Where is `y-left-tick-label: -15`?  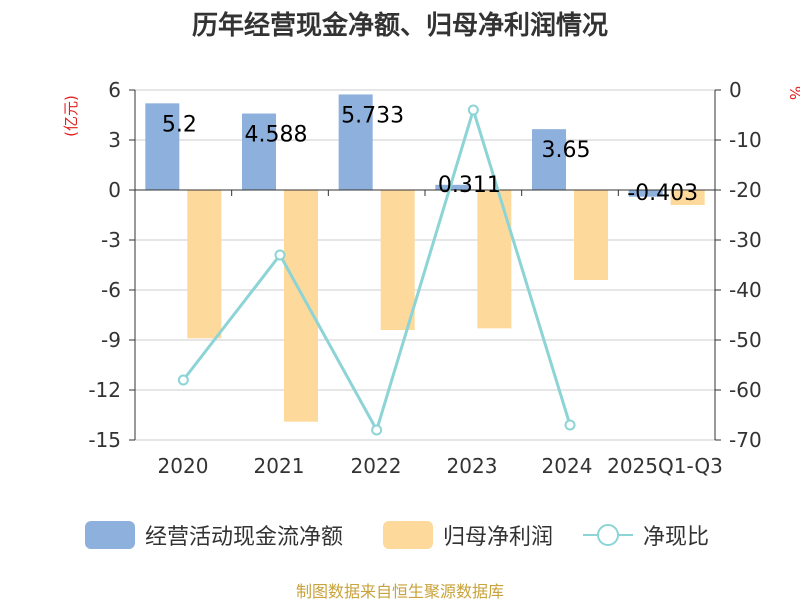 y-left-tick-label: -15 is located at coordinates (104, 440).